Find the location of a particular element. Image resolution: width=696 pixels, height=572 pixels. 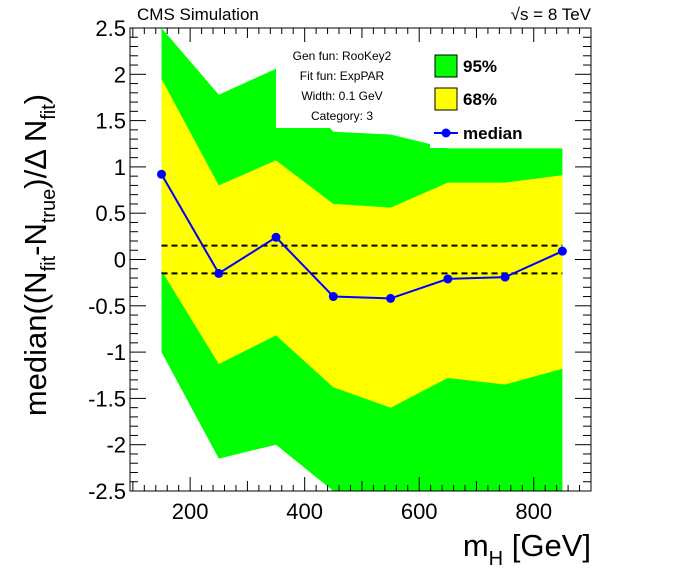

y-tick-label: -2 is located at coordinates (116, 445).